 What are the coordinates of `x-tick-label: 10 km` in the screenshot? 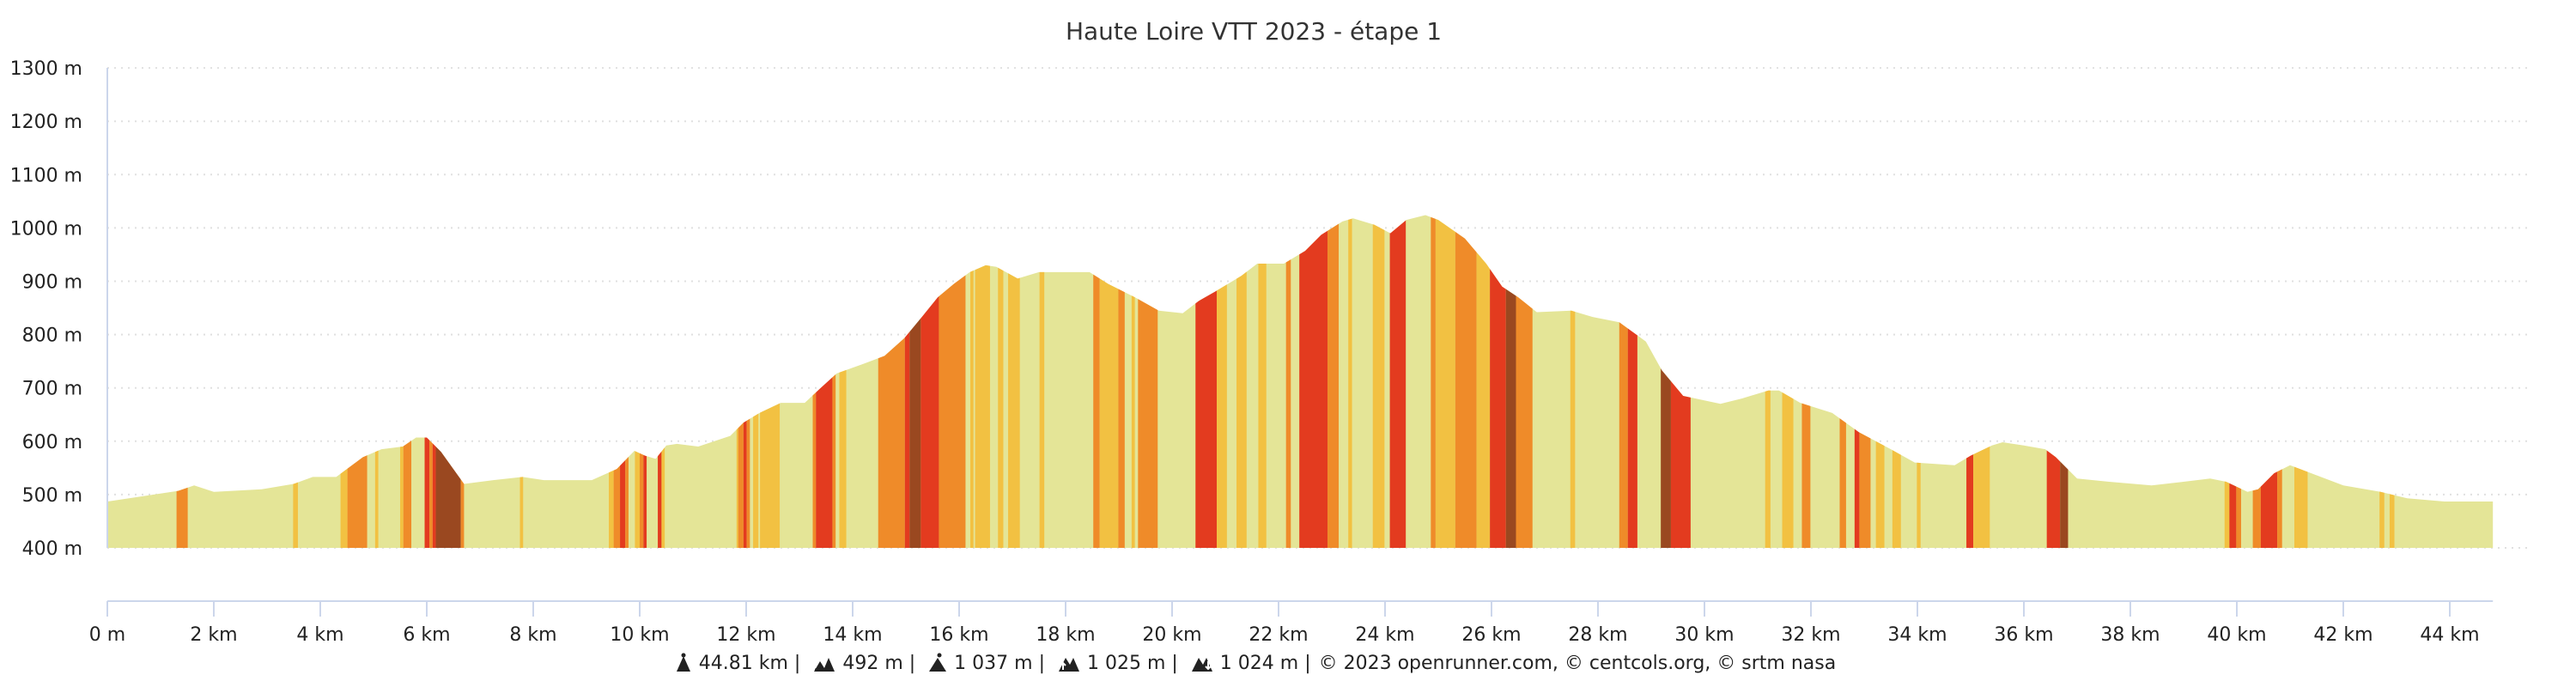 It's located at (640, 635).